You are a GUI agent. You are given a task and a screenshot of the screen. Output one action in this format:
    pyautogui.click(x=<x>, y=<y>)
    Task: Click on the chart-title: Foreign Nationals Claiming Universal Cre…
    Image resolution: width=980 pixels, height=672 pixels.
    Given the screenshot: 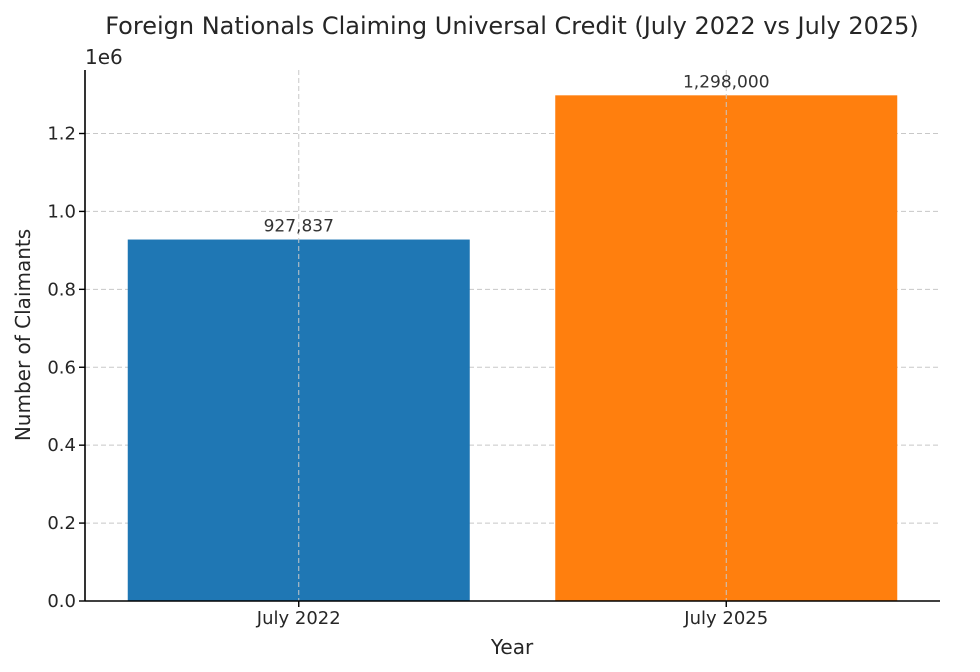 What is the action you would take?
    pyautogui.click(x=512, y=26)
    